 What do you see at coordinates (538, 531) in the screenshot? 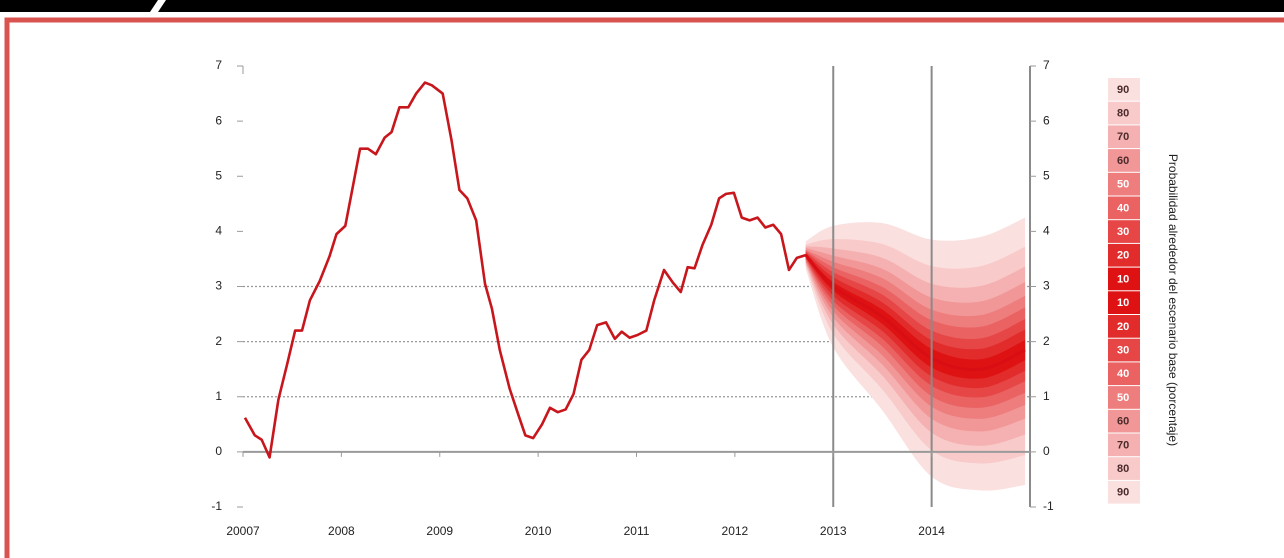
I see `x-tick-label: 2010` at bounding box center [538, 531].